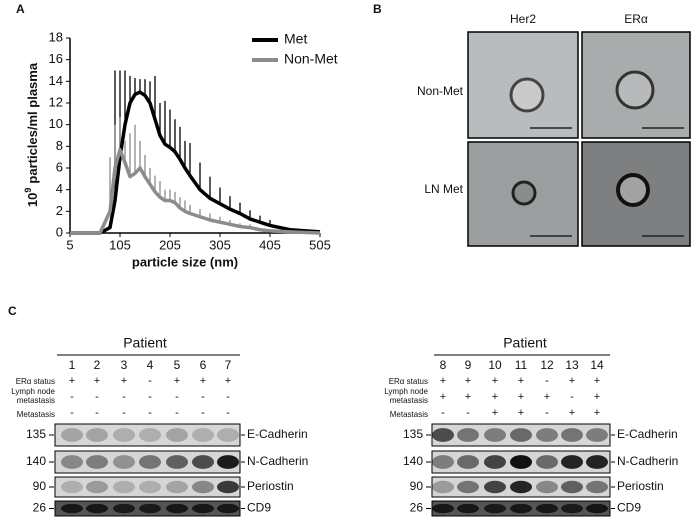 The height and width of the screenshot is (526, 700). What do you see at coordinates (59, 210) in the screenshot?
I see `y-tick-label: 2` at bounding box center [59, 210].